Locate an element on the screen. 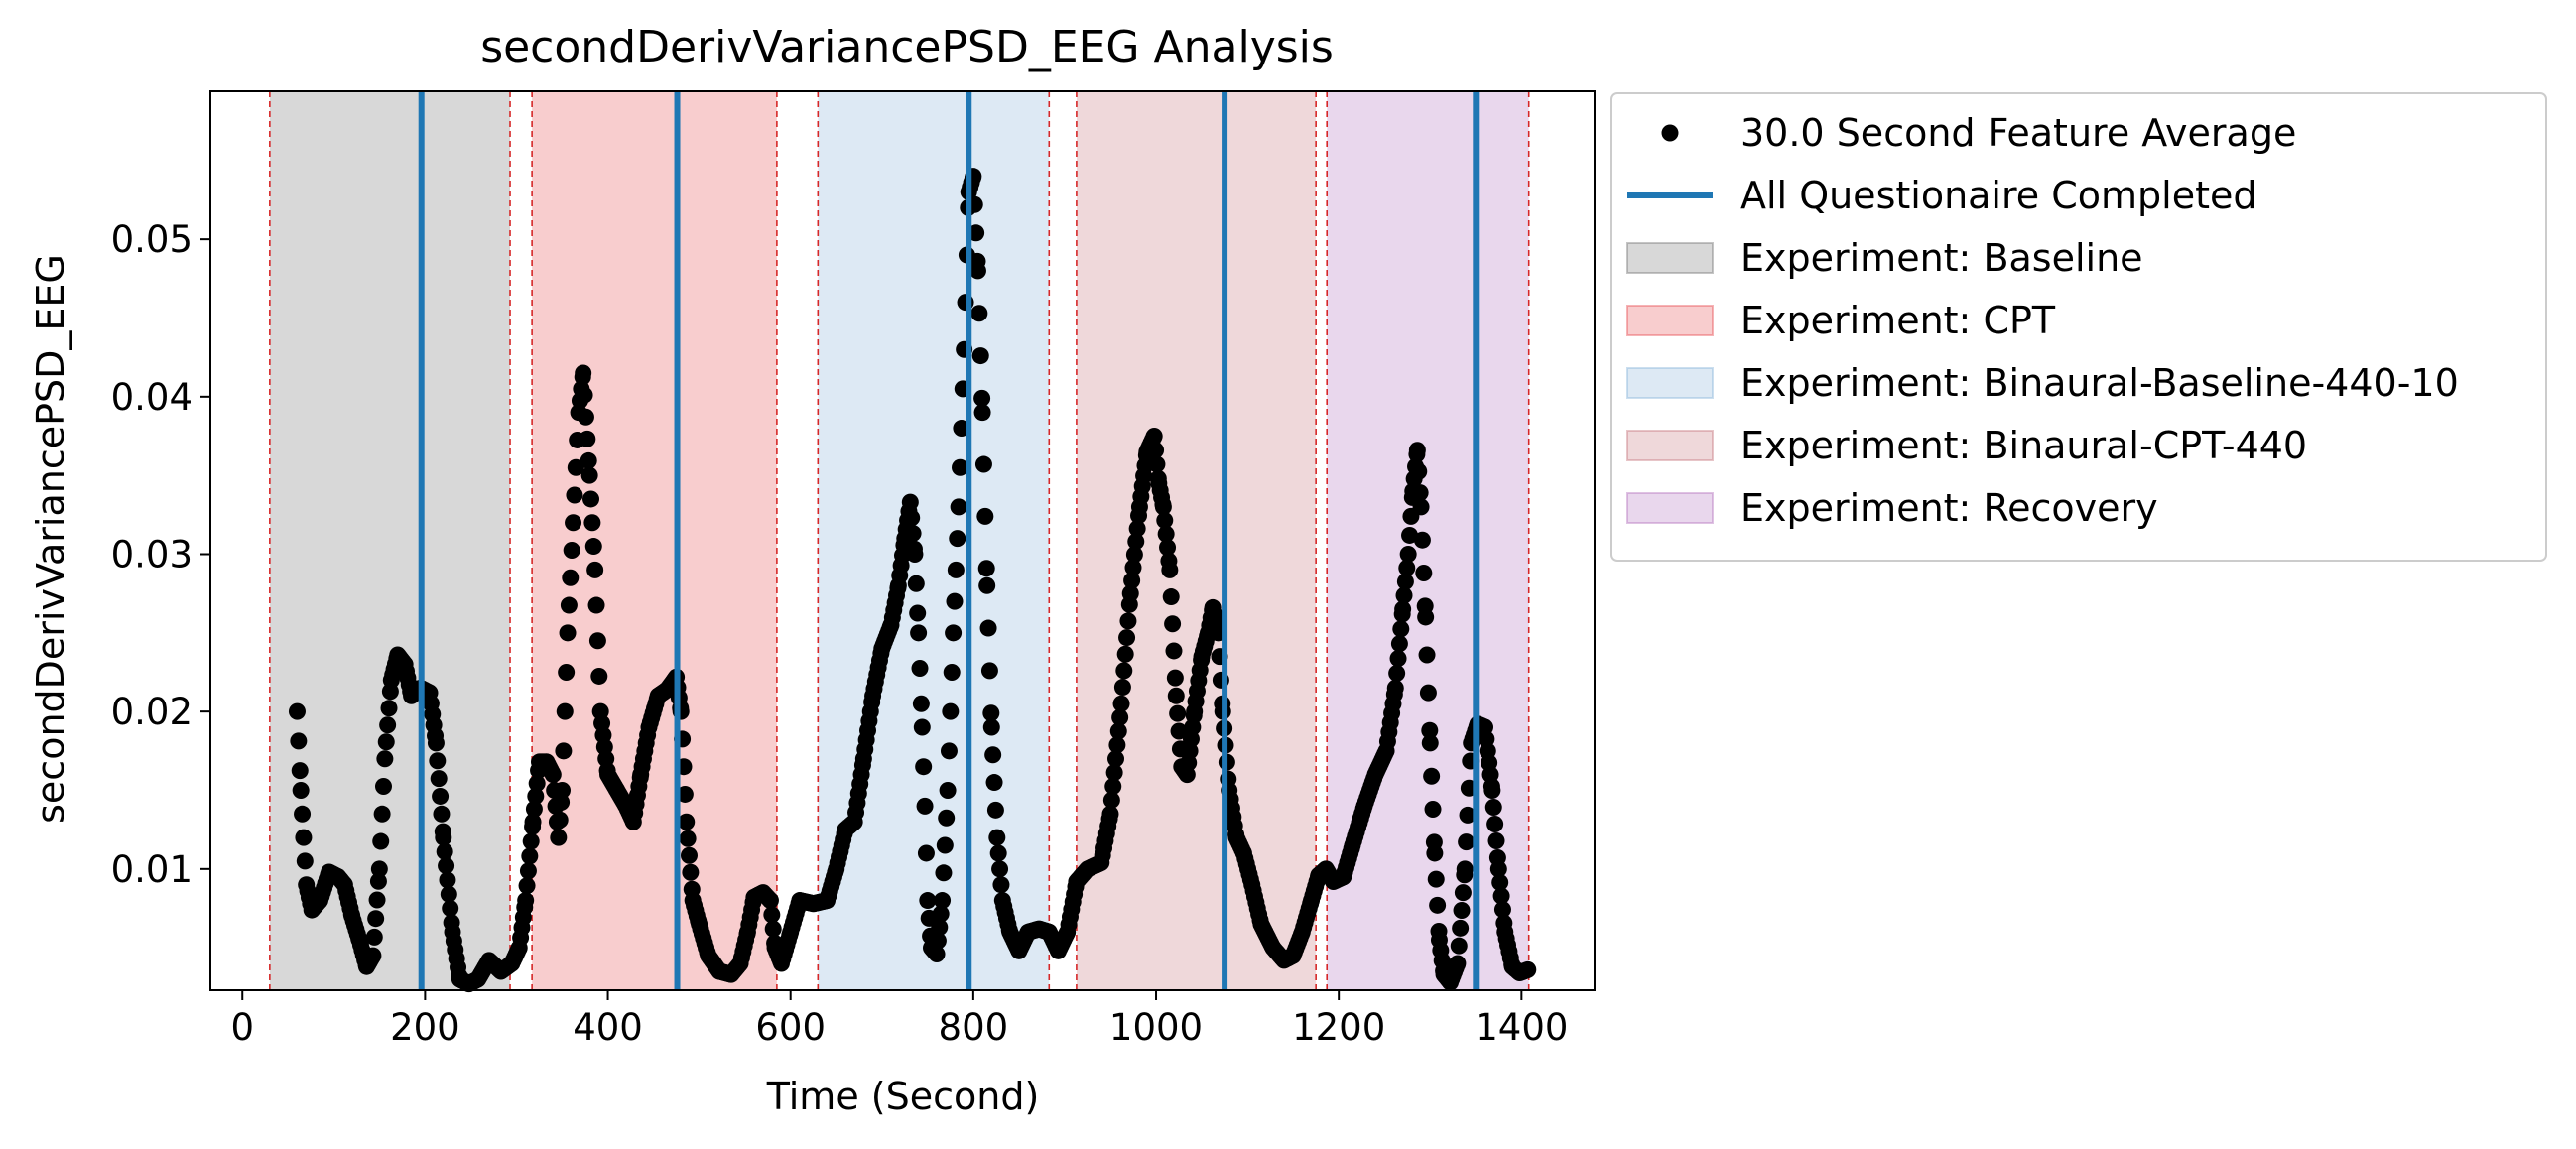 The height and width of the screenshot is (1149, 2576). y-axis-ticks: 0.01 0.02 0.03 0.04 0.05 is located at coordinates (161, 554).